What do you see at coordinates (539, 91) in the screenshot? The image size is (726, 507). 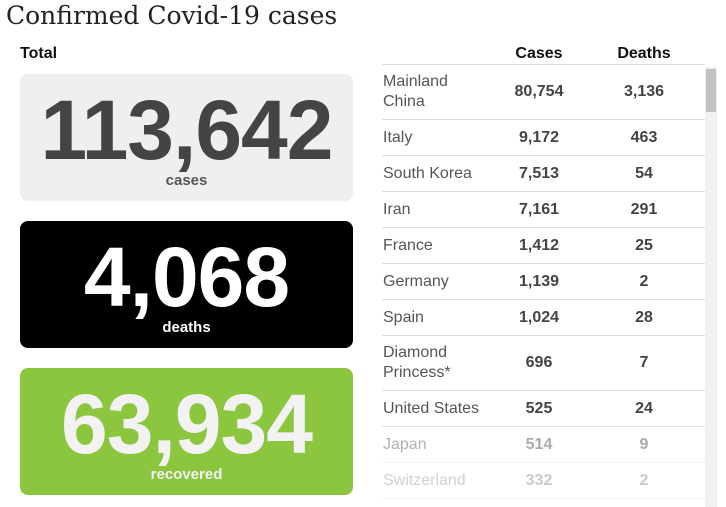 I see `country-cases: 80,754` at bounding box center [539, 91].